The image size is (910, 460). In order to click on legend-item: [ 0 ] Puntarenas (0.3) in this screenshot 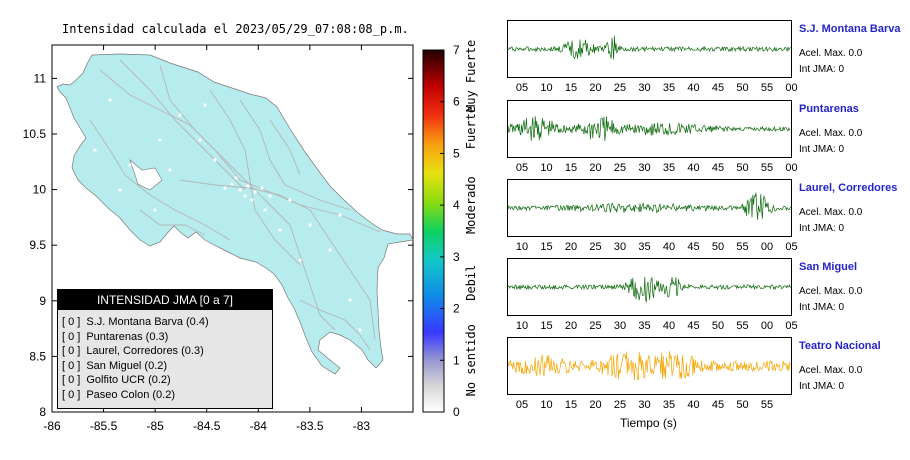, I will do `click(138, 337)`.